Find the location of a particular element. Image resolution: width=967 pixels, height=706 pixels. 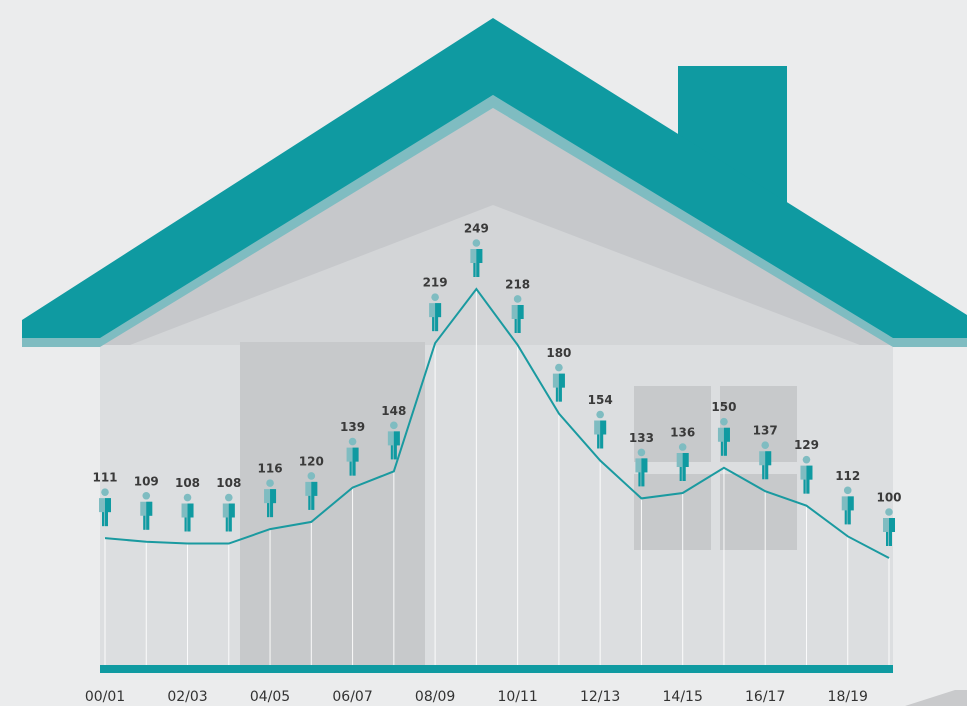

value-label: 136 is located at coordinates (682, 433).